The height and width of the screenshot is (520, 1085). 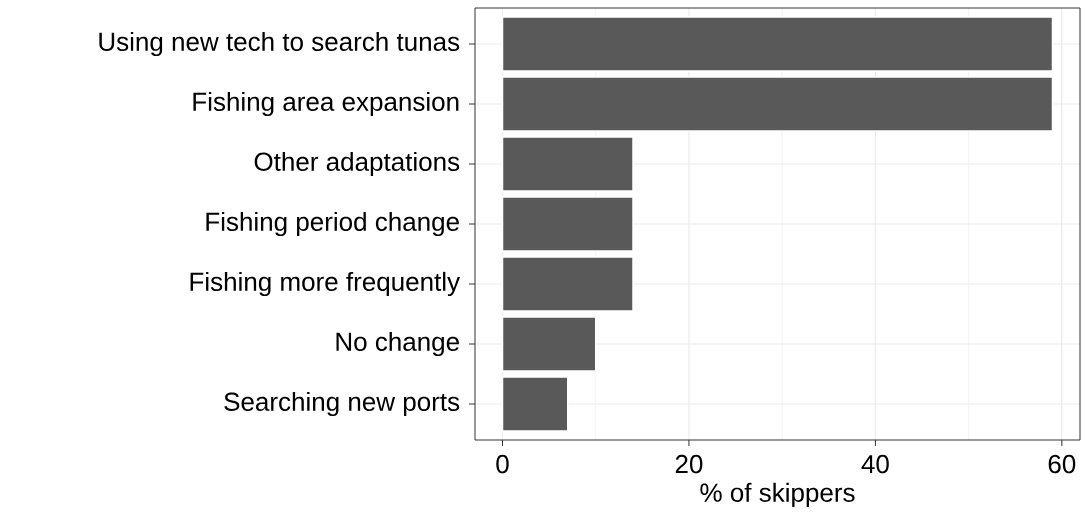 I want to click on y-tick-label: Fishing more frequently, so click(x=325, y=284).